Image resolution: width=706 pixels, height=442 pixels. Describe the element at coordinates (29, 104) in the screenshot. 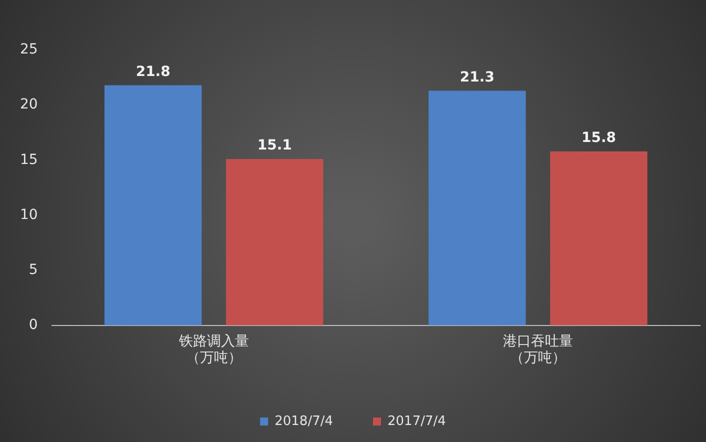

I see `y-tick-label: 20` at that location.